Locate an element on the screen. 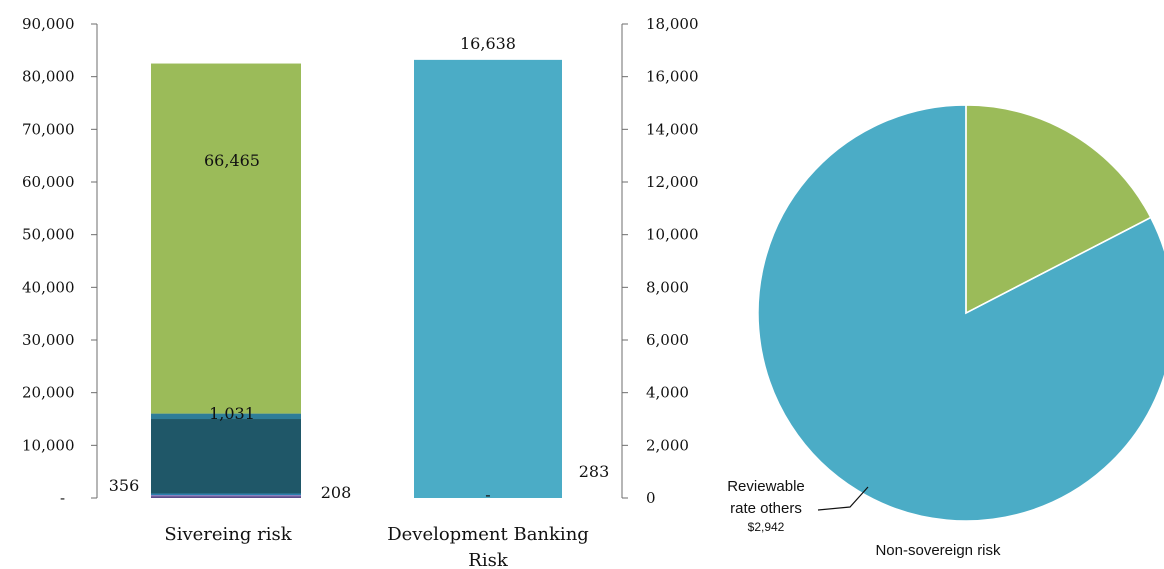 This screenshot has width=1164, height=569. left-tick-label: - is located at coordinates (62, 498).